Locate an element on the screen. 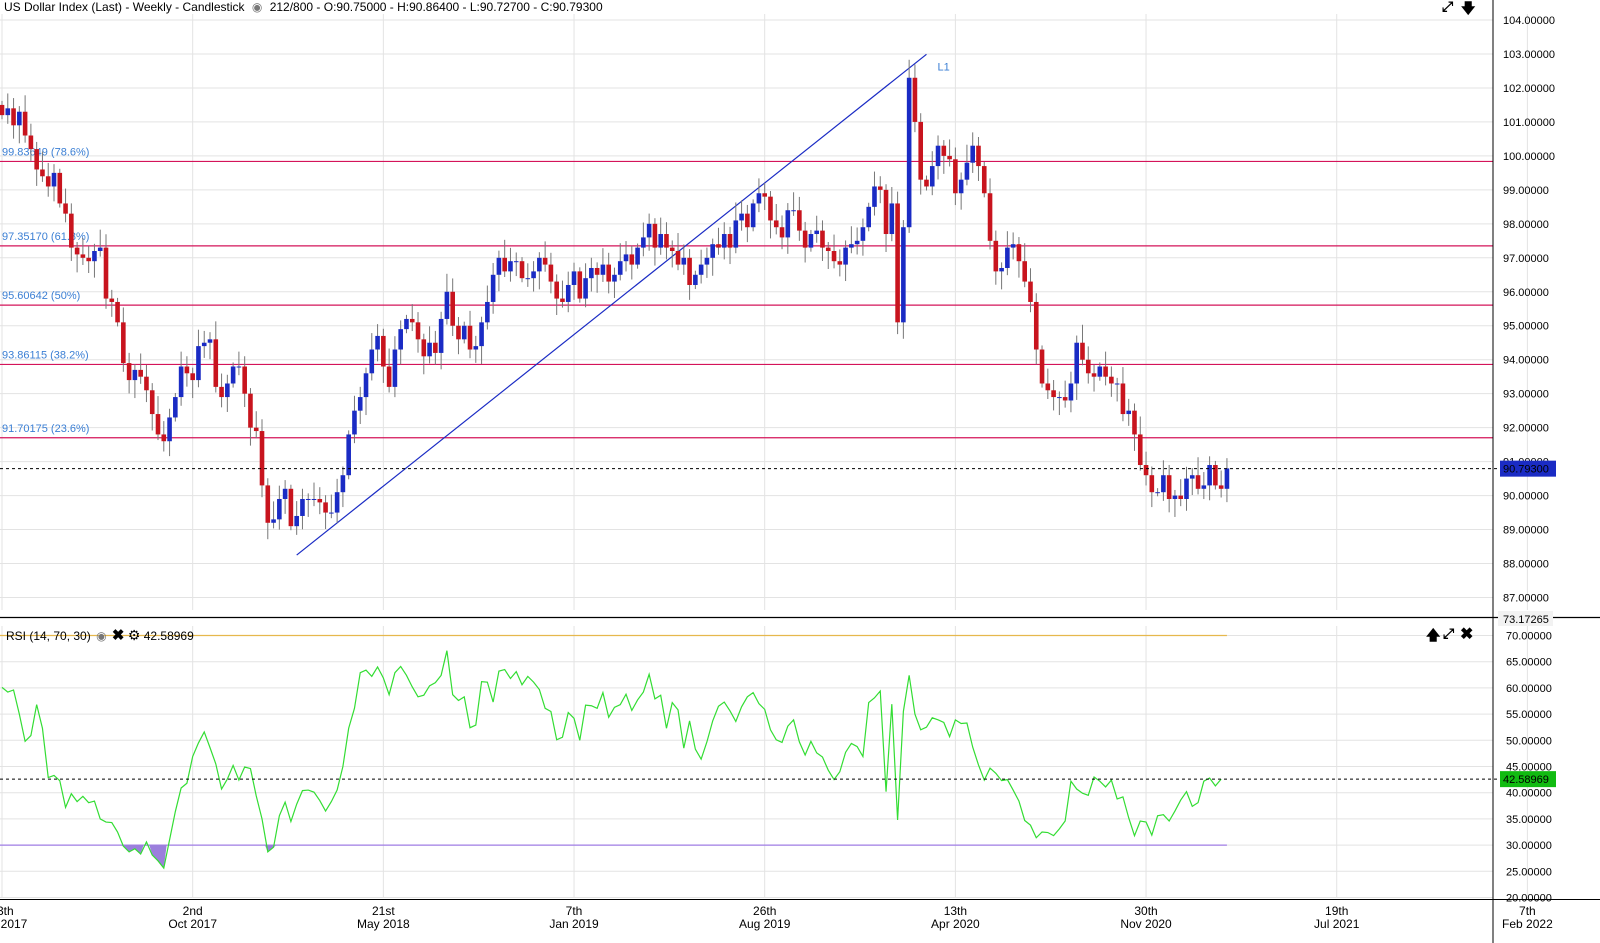  x-tick-label: Oct 2017 is located at coordinates (192, 924).